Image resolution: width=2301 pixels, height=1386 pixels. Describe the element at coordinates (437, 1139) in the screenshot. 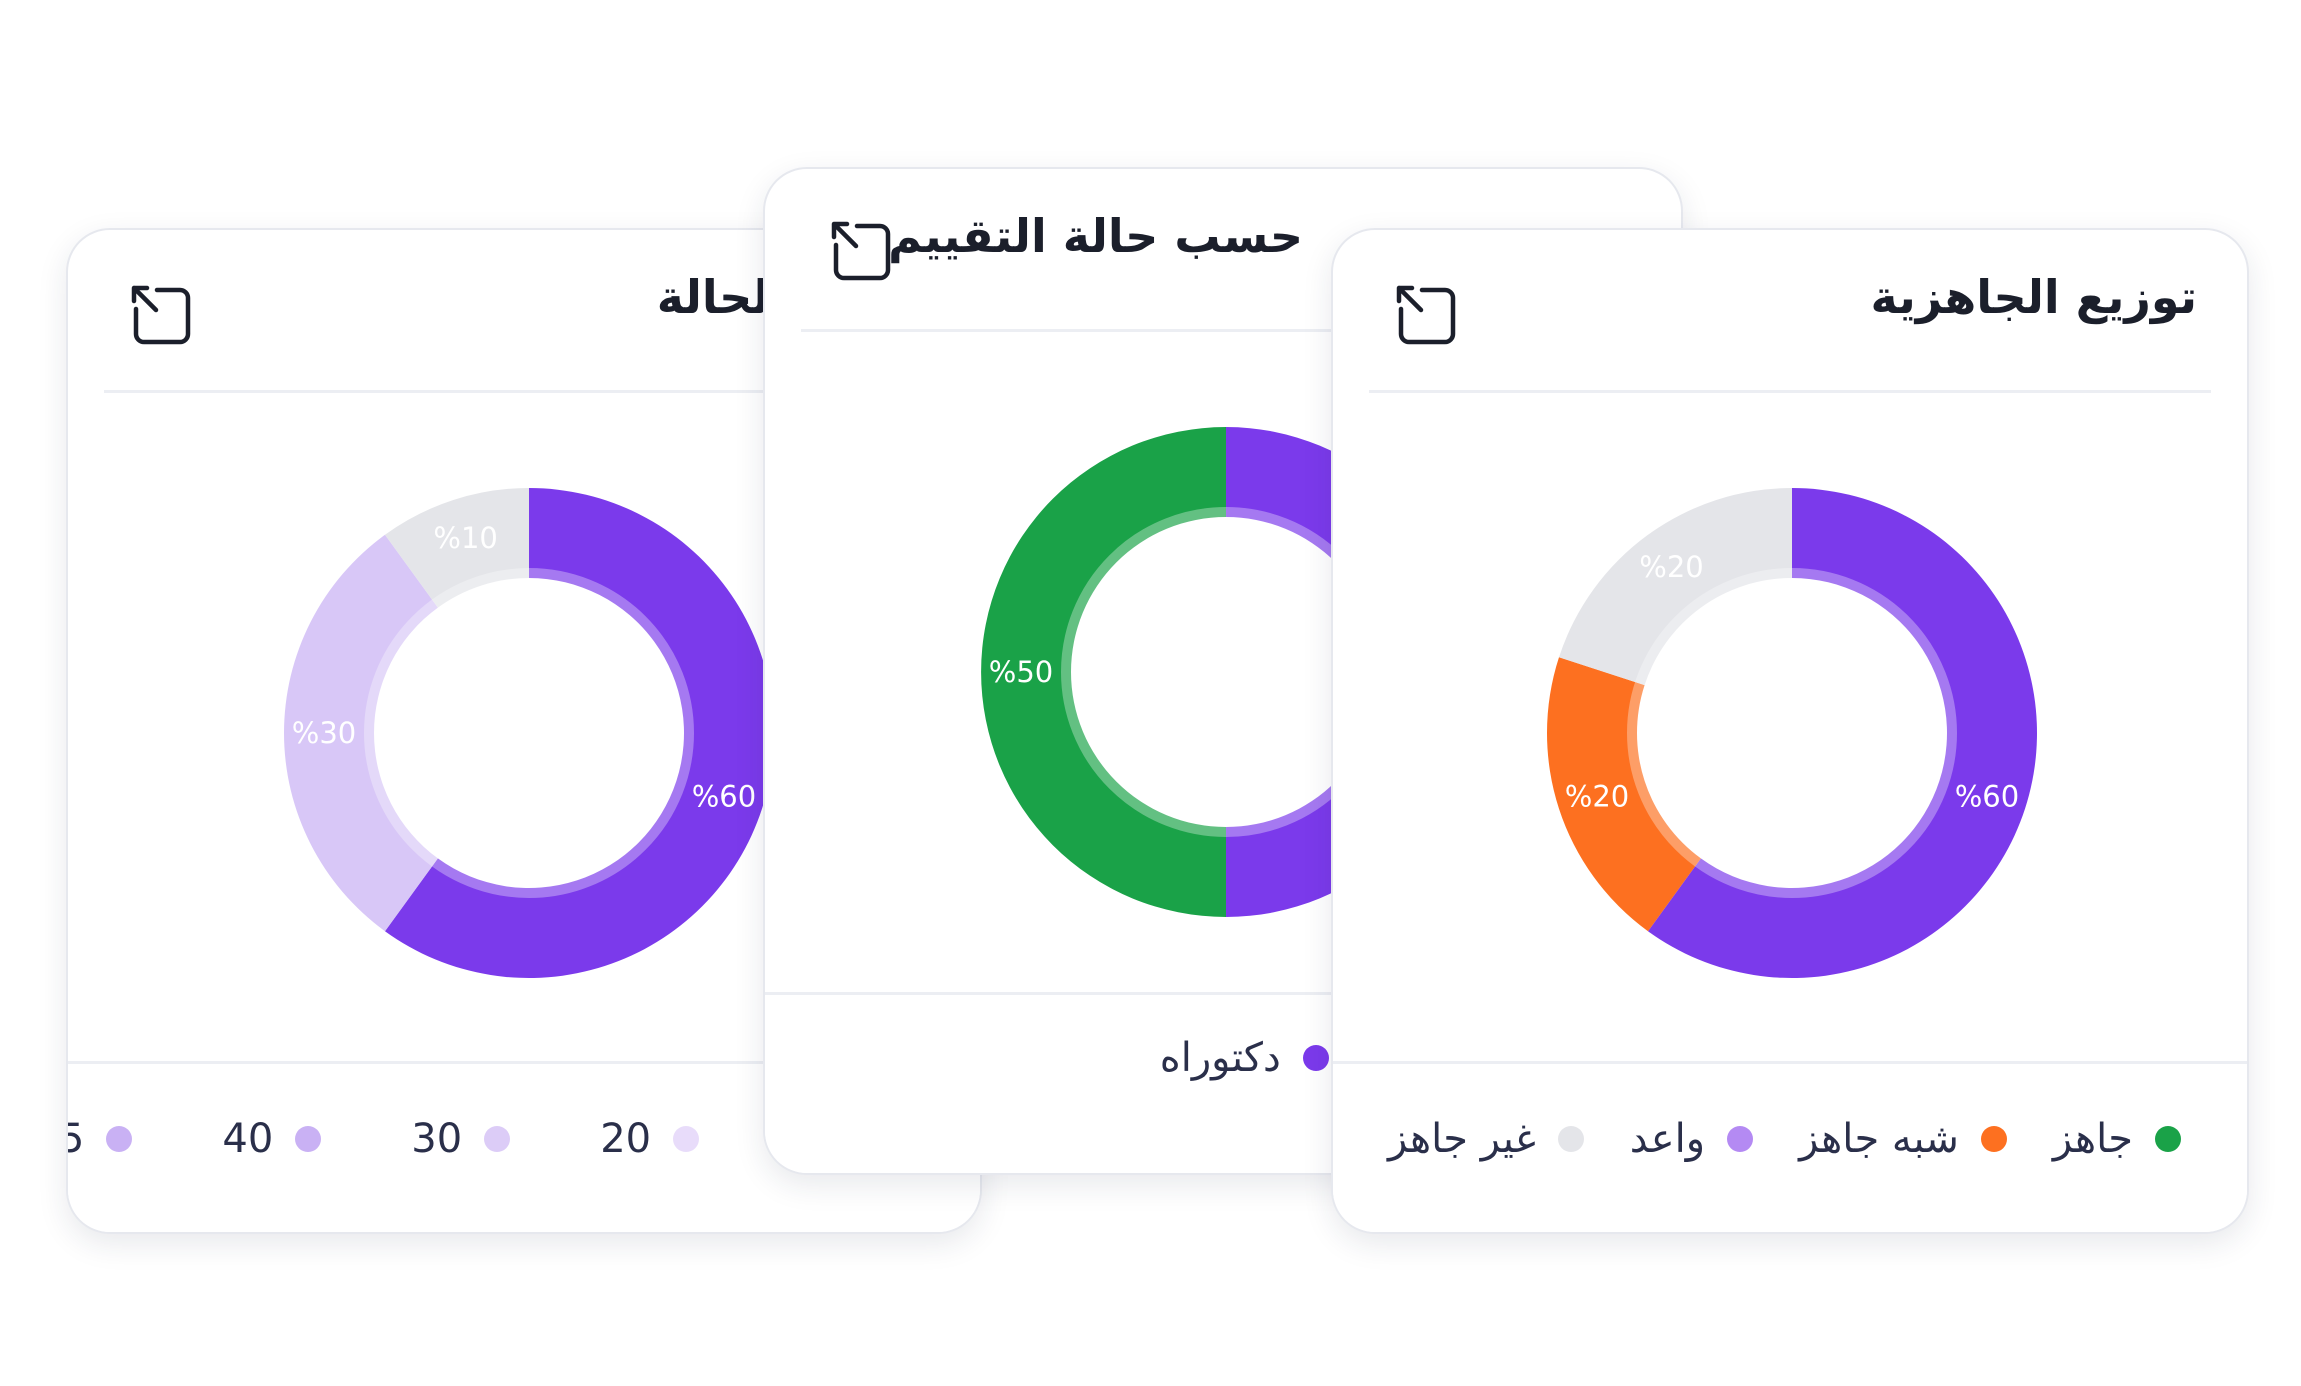

I see `legend-label: 30` at that location.